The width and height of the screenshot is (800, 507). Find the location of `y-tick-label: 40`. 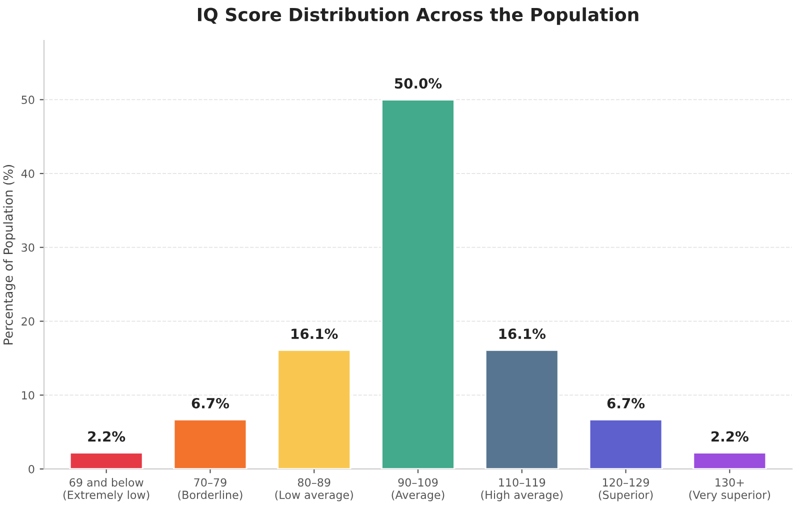

y-tick-label: 40 is located at coordinates (27, 173).